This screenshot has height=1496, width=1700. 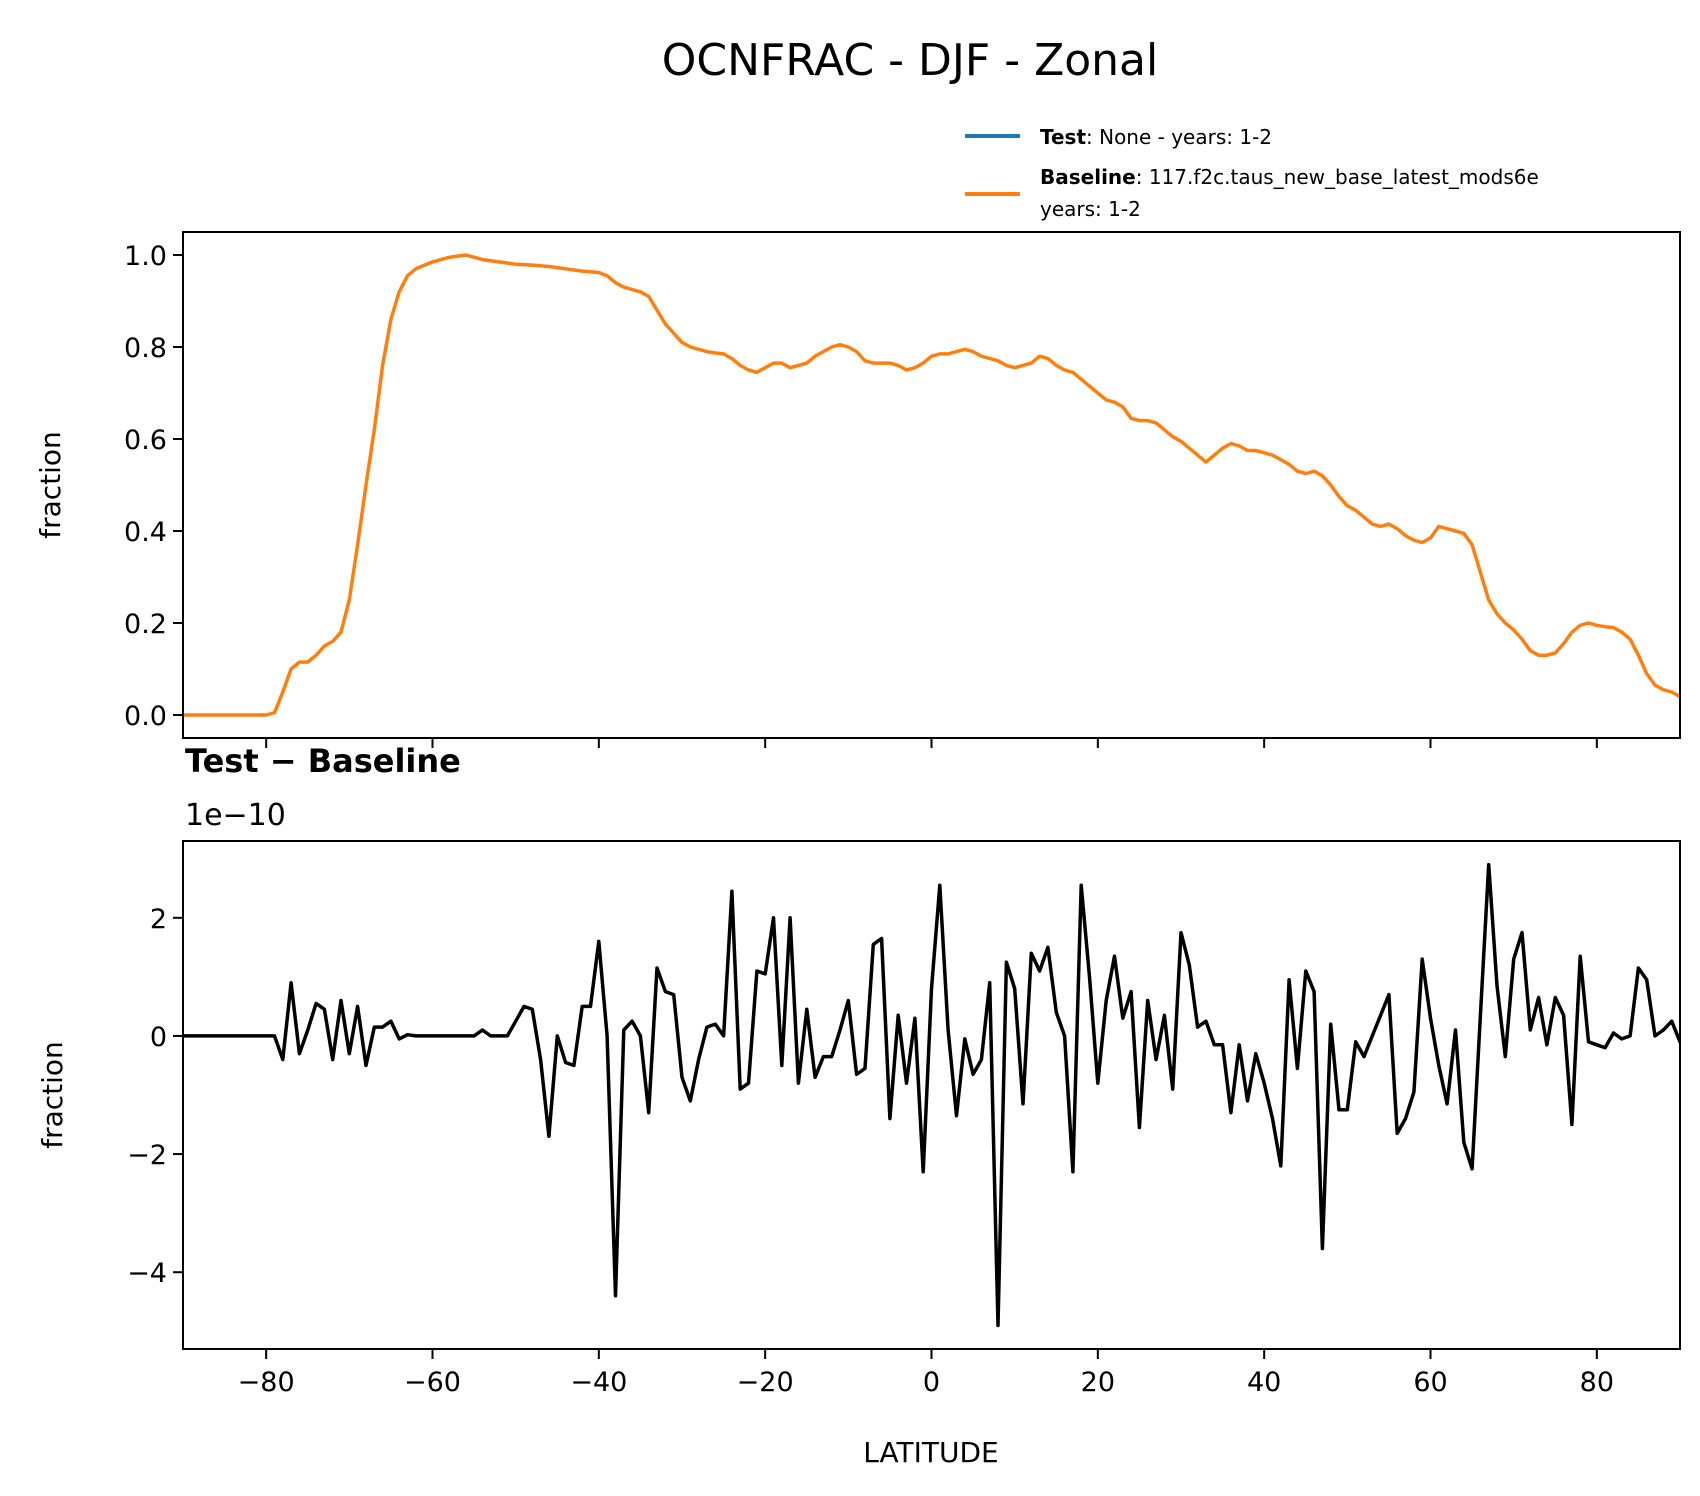 I want to click on legend-label-test: Test: None - years: 1-2, so click(x=1156, y=137).